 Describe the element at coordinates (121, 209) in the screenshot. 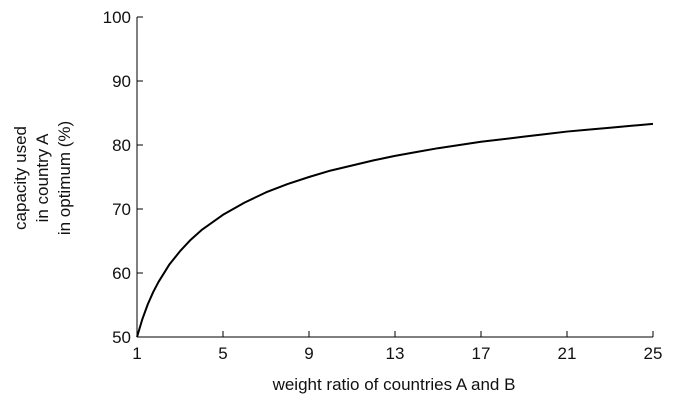

I see `y-tick-label: 70` at that location.